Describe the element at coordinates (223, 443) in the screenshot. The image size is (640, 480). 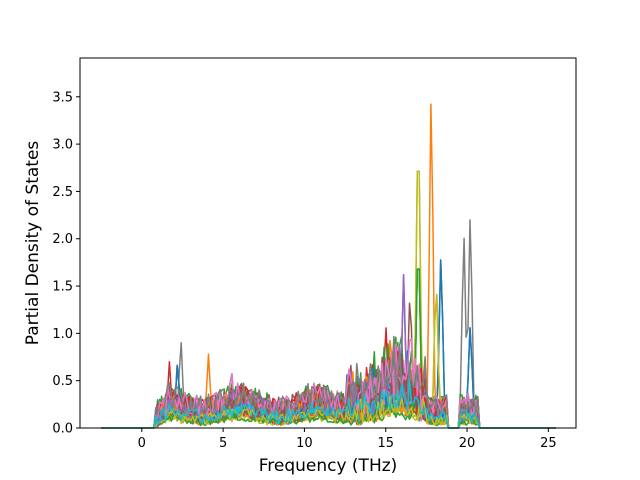
I see `x-tick-label: 5` at that location.